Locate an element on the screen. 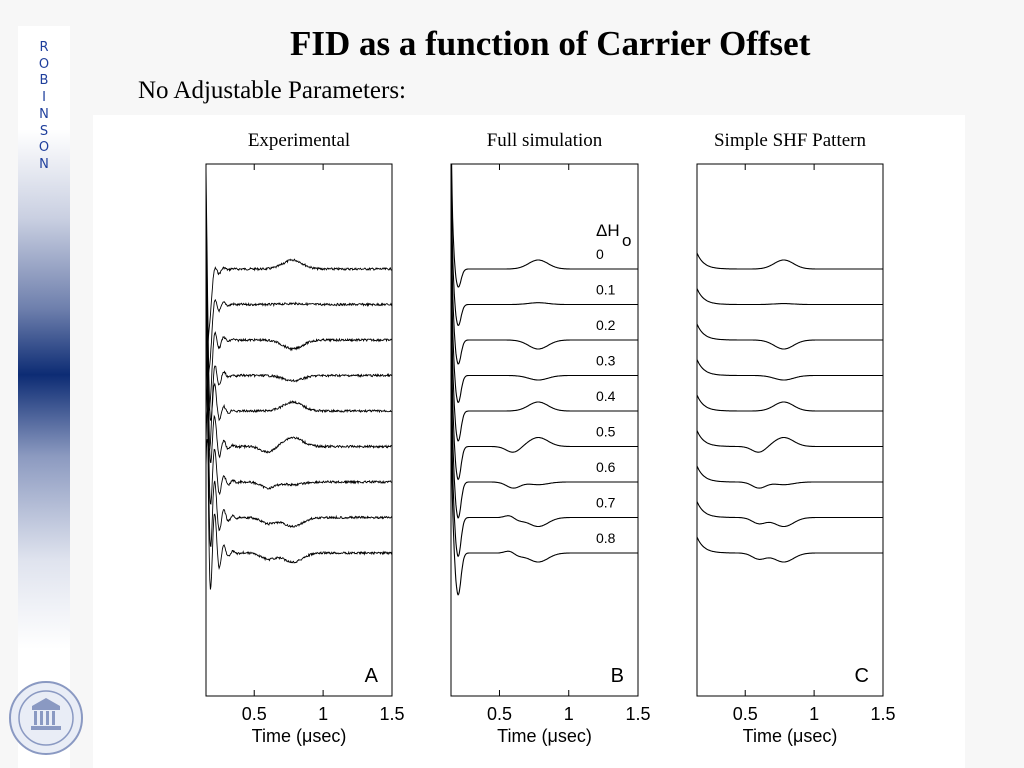  panel-letter: A is located at coordinates (372, 676).